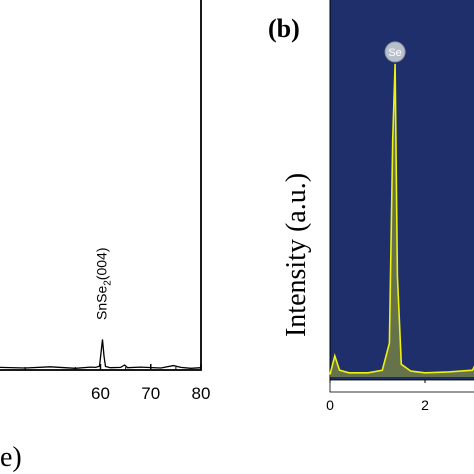  Describe the element at coordinates (296, 255) in the screenshot. I see `eds-y-axis-label: Intensity (a.u.)` at that location.